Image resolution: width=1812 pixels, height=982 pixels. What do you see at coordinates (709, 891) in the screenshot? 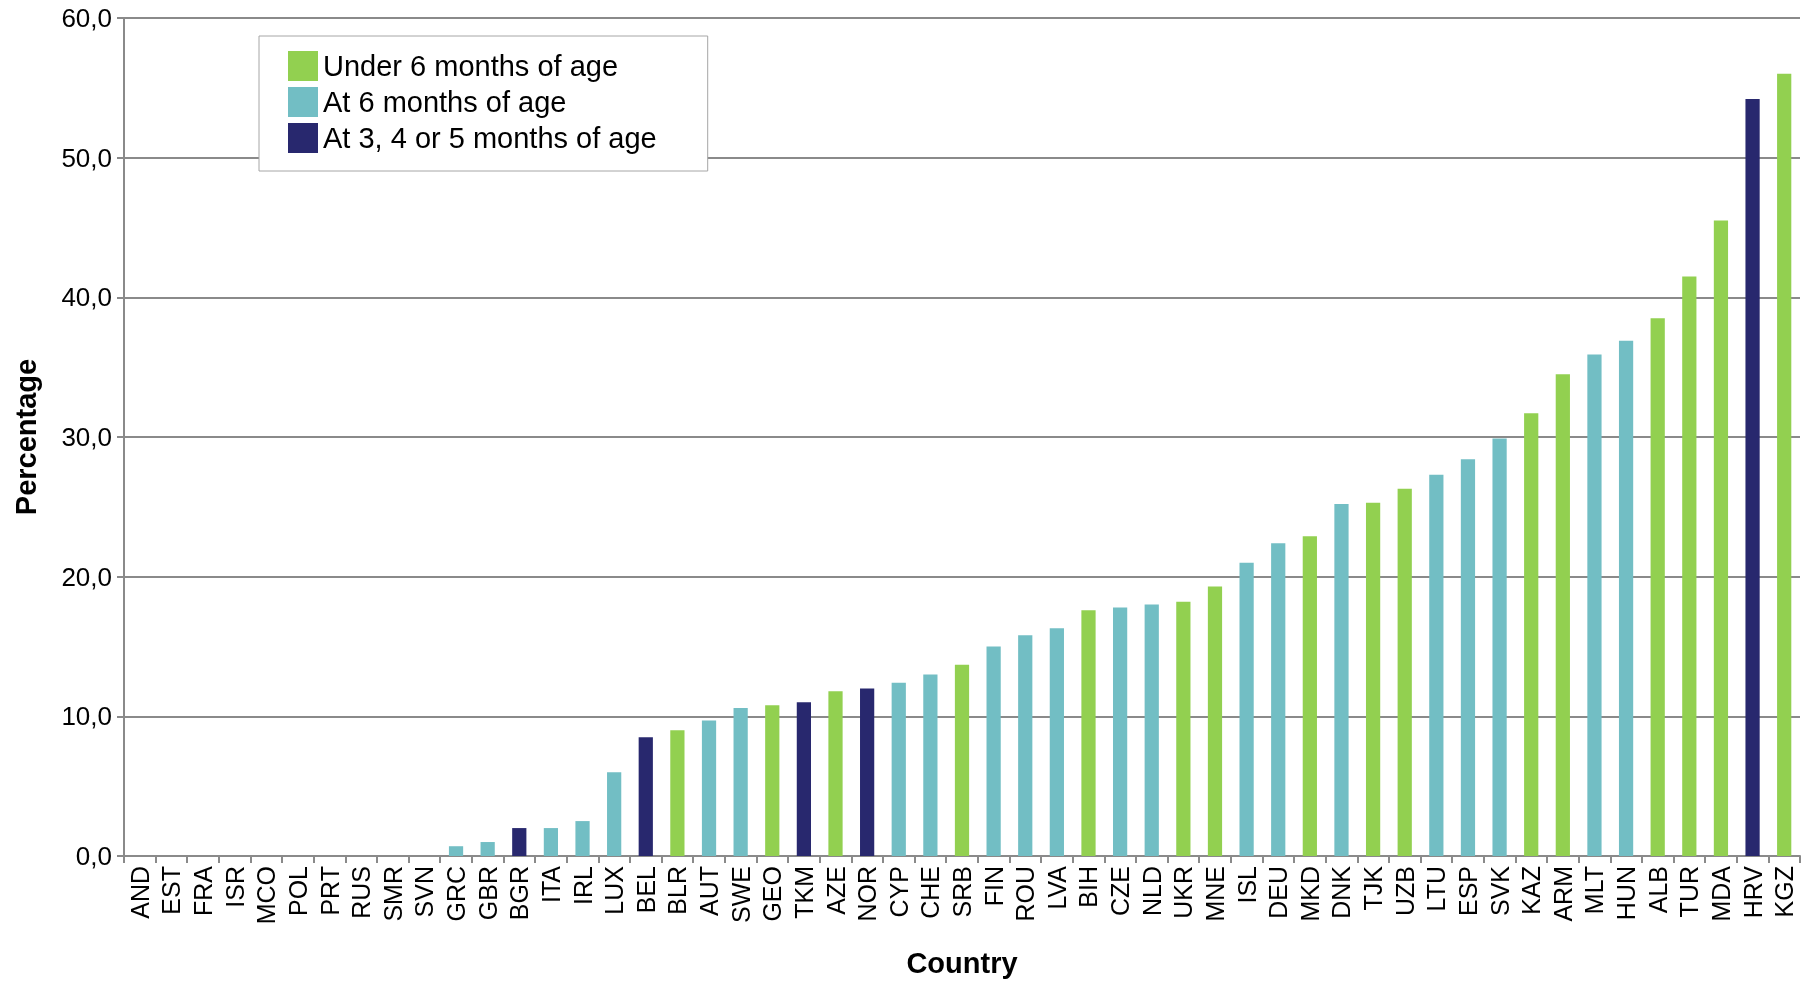
I see `x-tick-label: AUT` at bounding box center [709, 891].